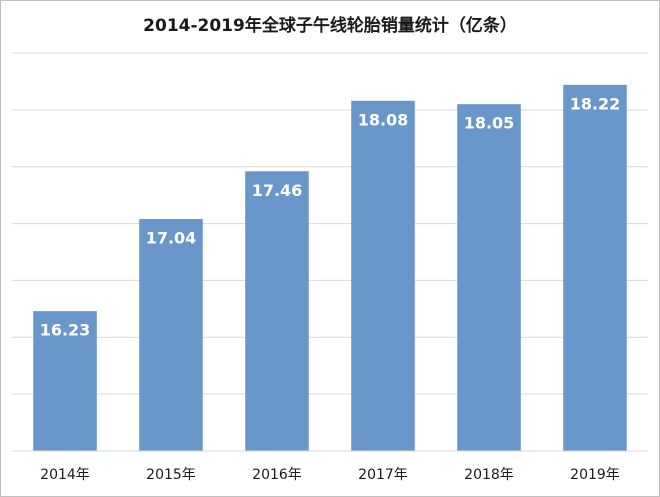 The height and width of the screenshot is (497, 660). What do you see at coordinates (65, 330) in the screenshot?
I see `data-label: 16.23` at bounding box center [65, 330].